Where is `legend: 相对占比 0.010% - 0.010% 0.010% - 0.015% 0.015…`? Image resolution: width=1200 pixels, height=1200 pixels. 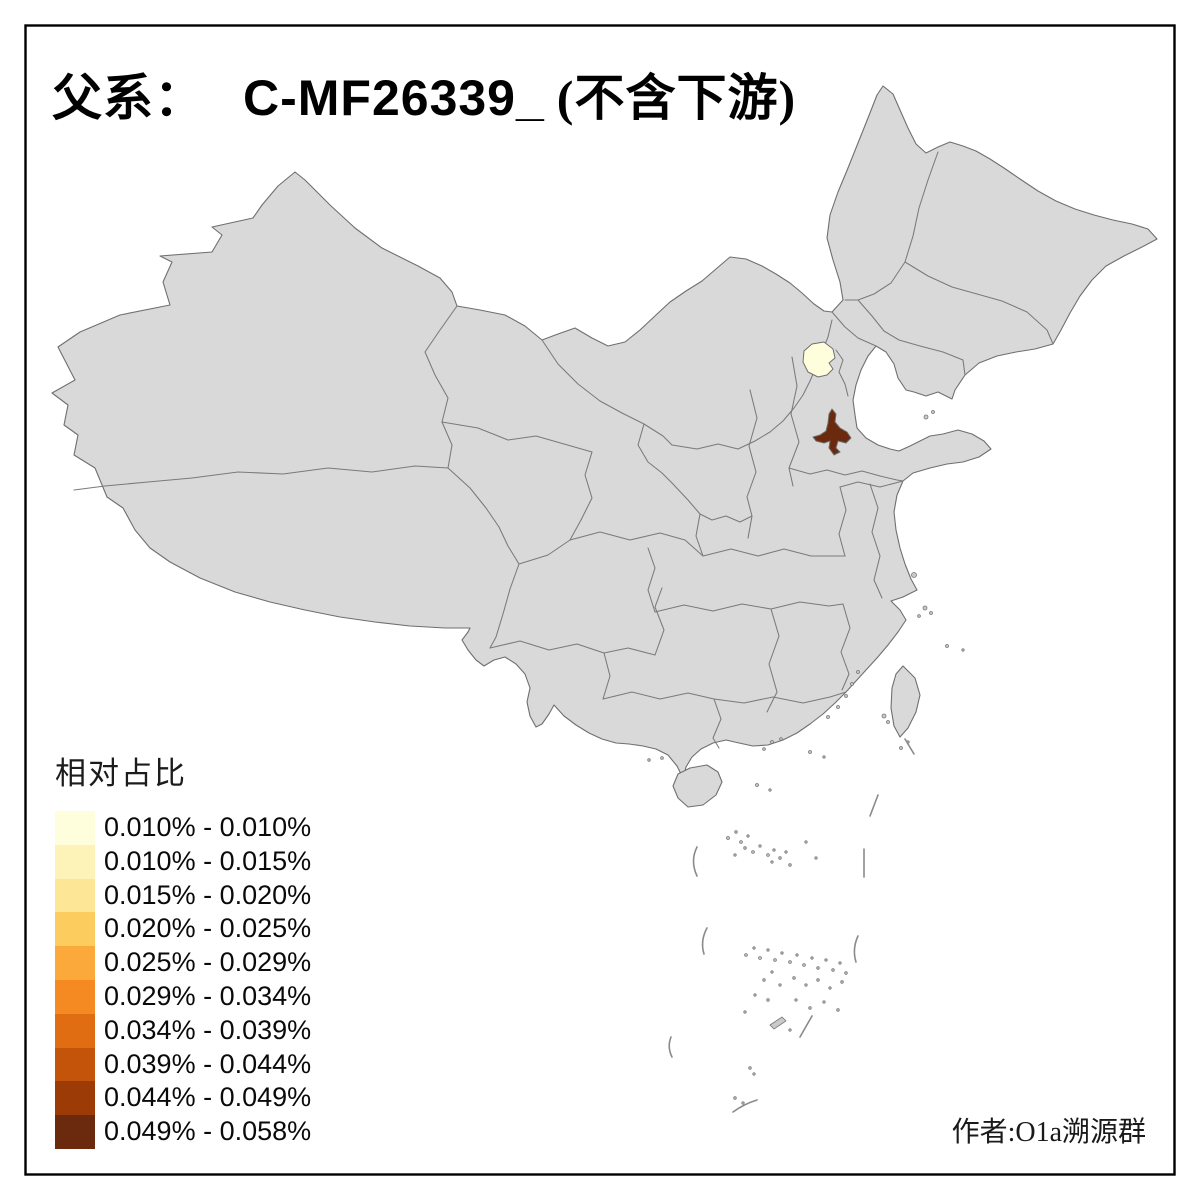
legend: 相对占比 0.010% - 0.010% 0.010% - 0.015% 0.015… is located at coordinates (183, 948).